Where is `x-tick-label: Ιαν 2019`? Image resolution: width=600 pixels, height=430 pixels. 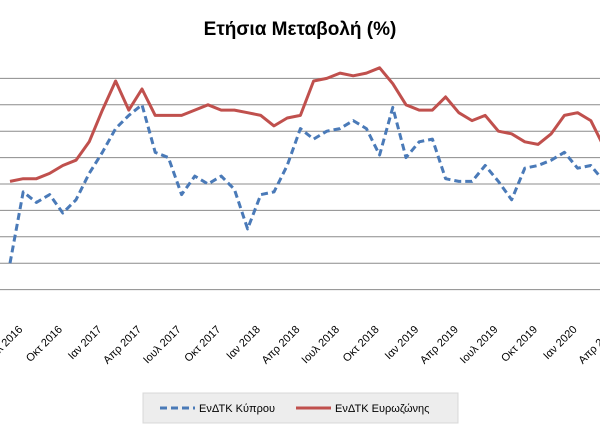 x-tick-label: Ιαν 2019 is located at coordinates (402, 343).